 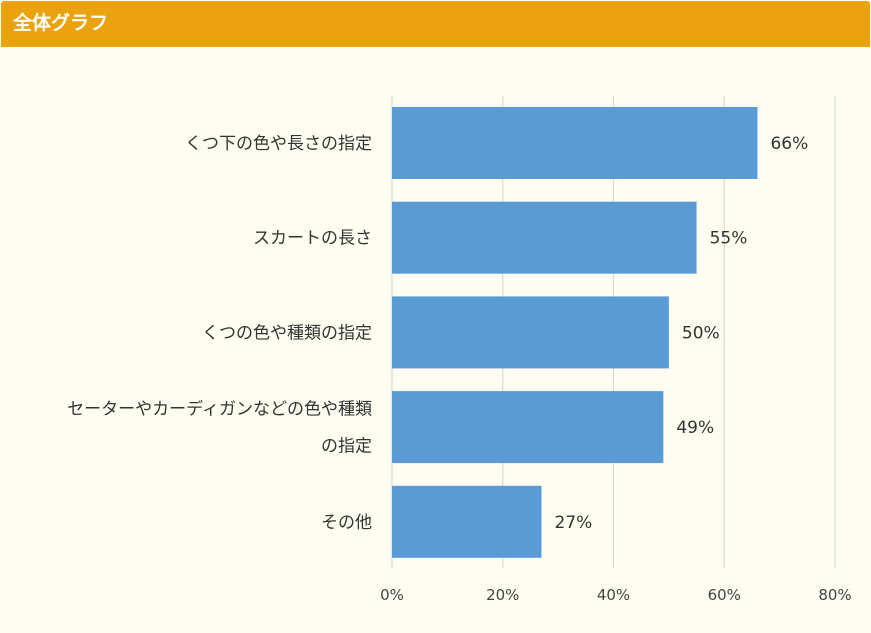 What do you see at coordinates (502, 595) in the screenshot?
I see `x-tick-label: 20%` at bounding box center [502, 595].